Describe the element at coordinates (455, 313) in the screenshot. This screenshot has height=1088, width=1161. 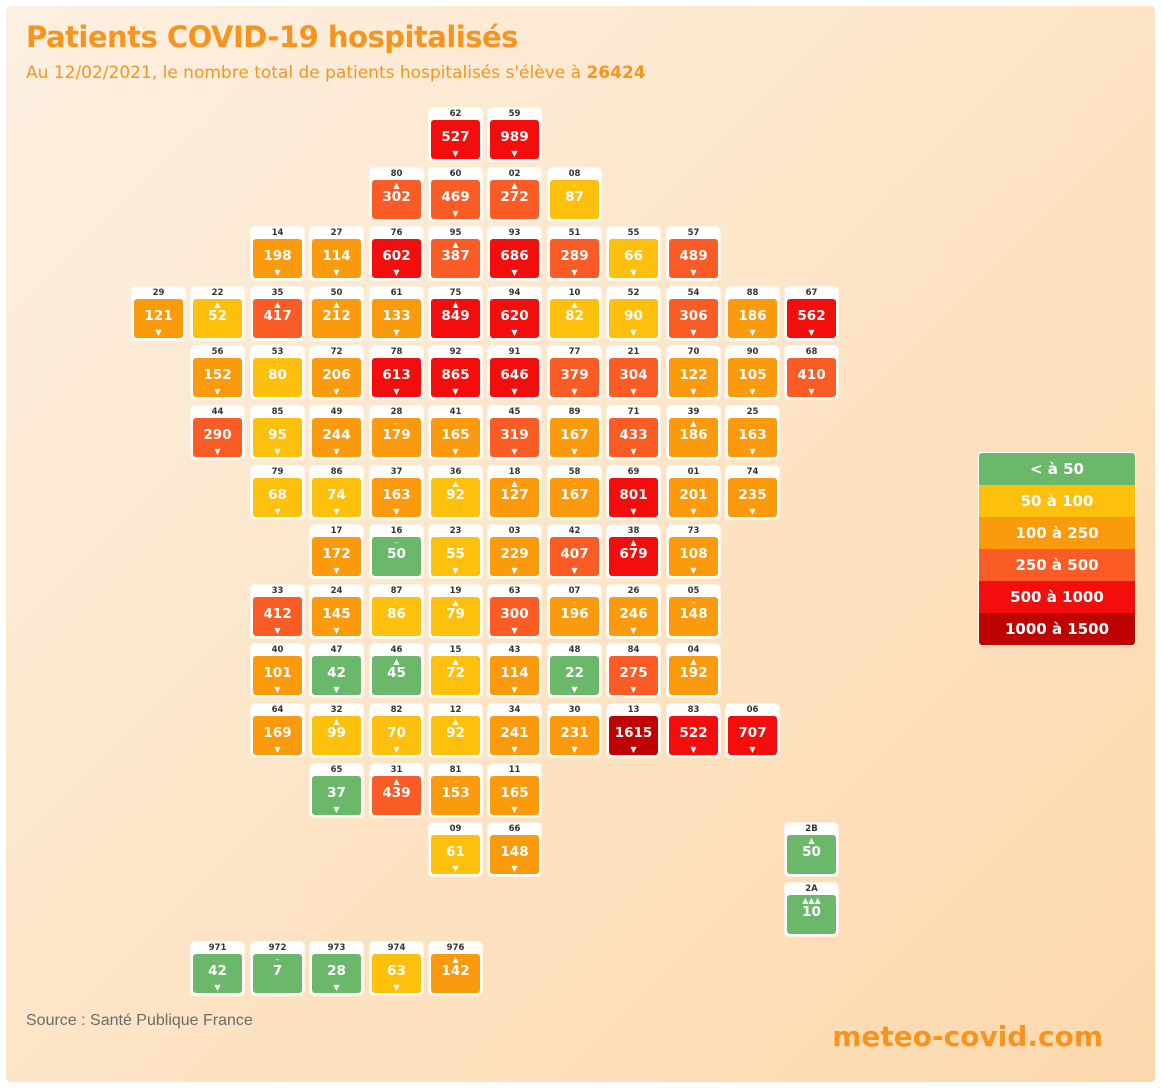
I see `department-tile-75: 75 ▲ 849` at that location.